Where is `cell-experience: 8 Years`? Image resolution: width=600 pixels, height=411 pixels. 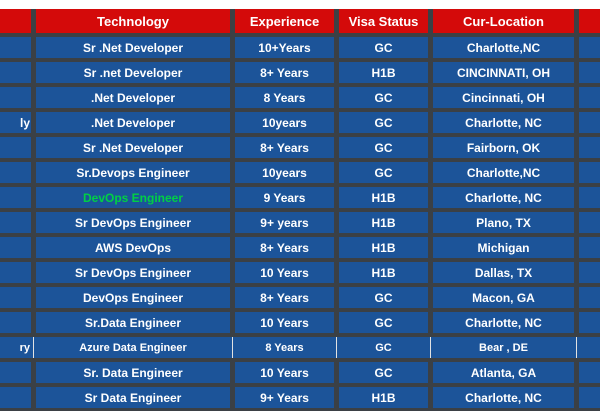 cell-experience: 8 Years is located at coordinates (284, 97).